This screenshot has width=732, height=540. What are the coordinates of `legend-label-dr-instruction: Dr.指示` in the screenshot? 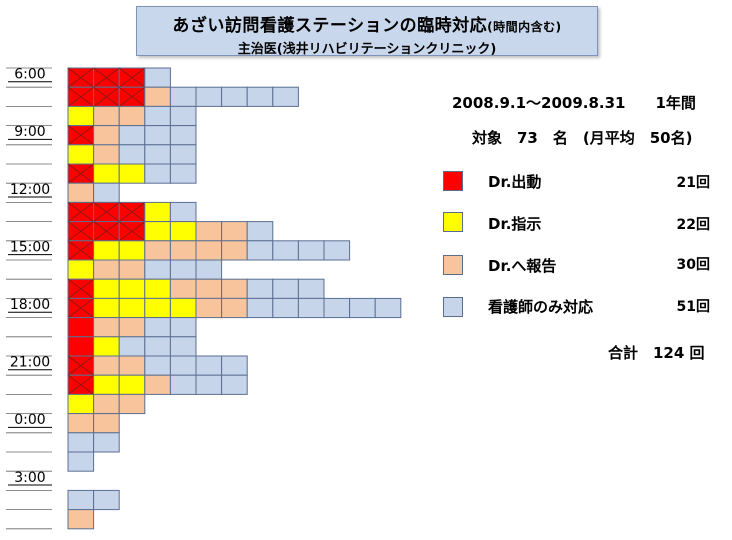 It's located at (515, 224).